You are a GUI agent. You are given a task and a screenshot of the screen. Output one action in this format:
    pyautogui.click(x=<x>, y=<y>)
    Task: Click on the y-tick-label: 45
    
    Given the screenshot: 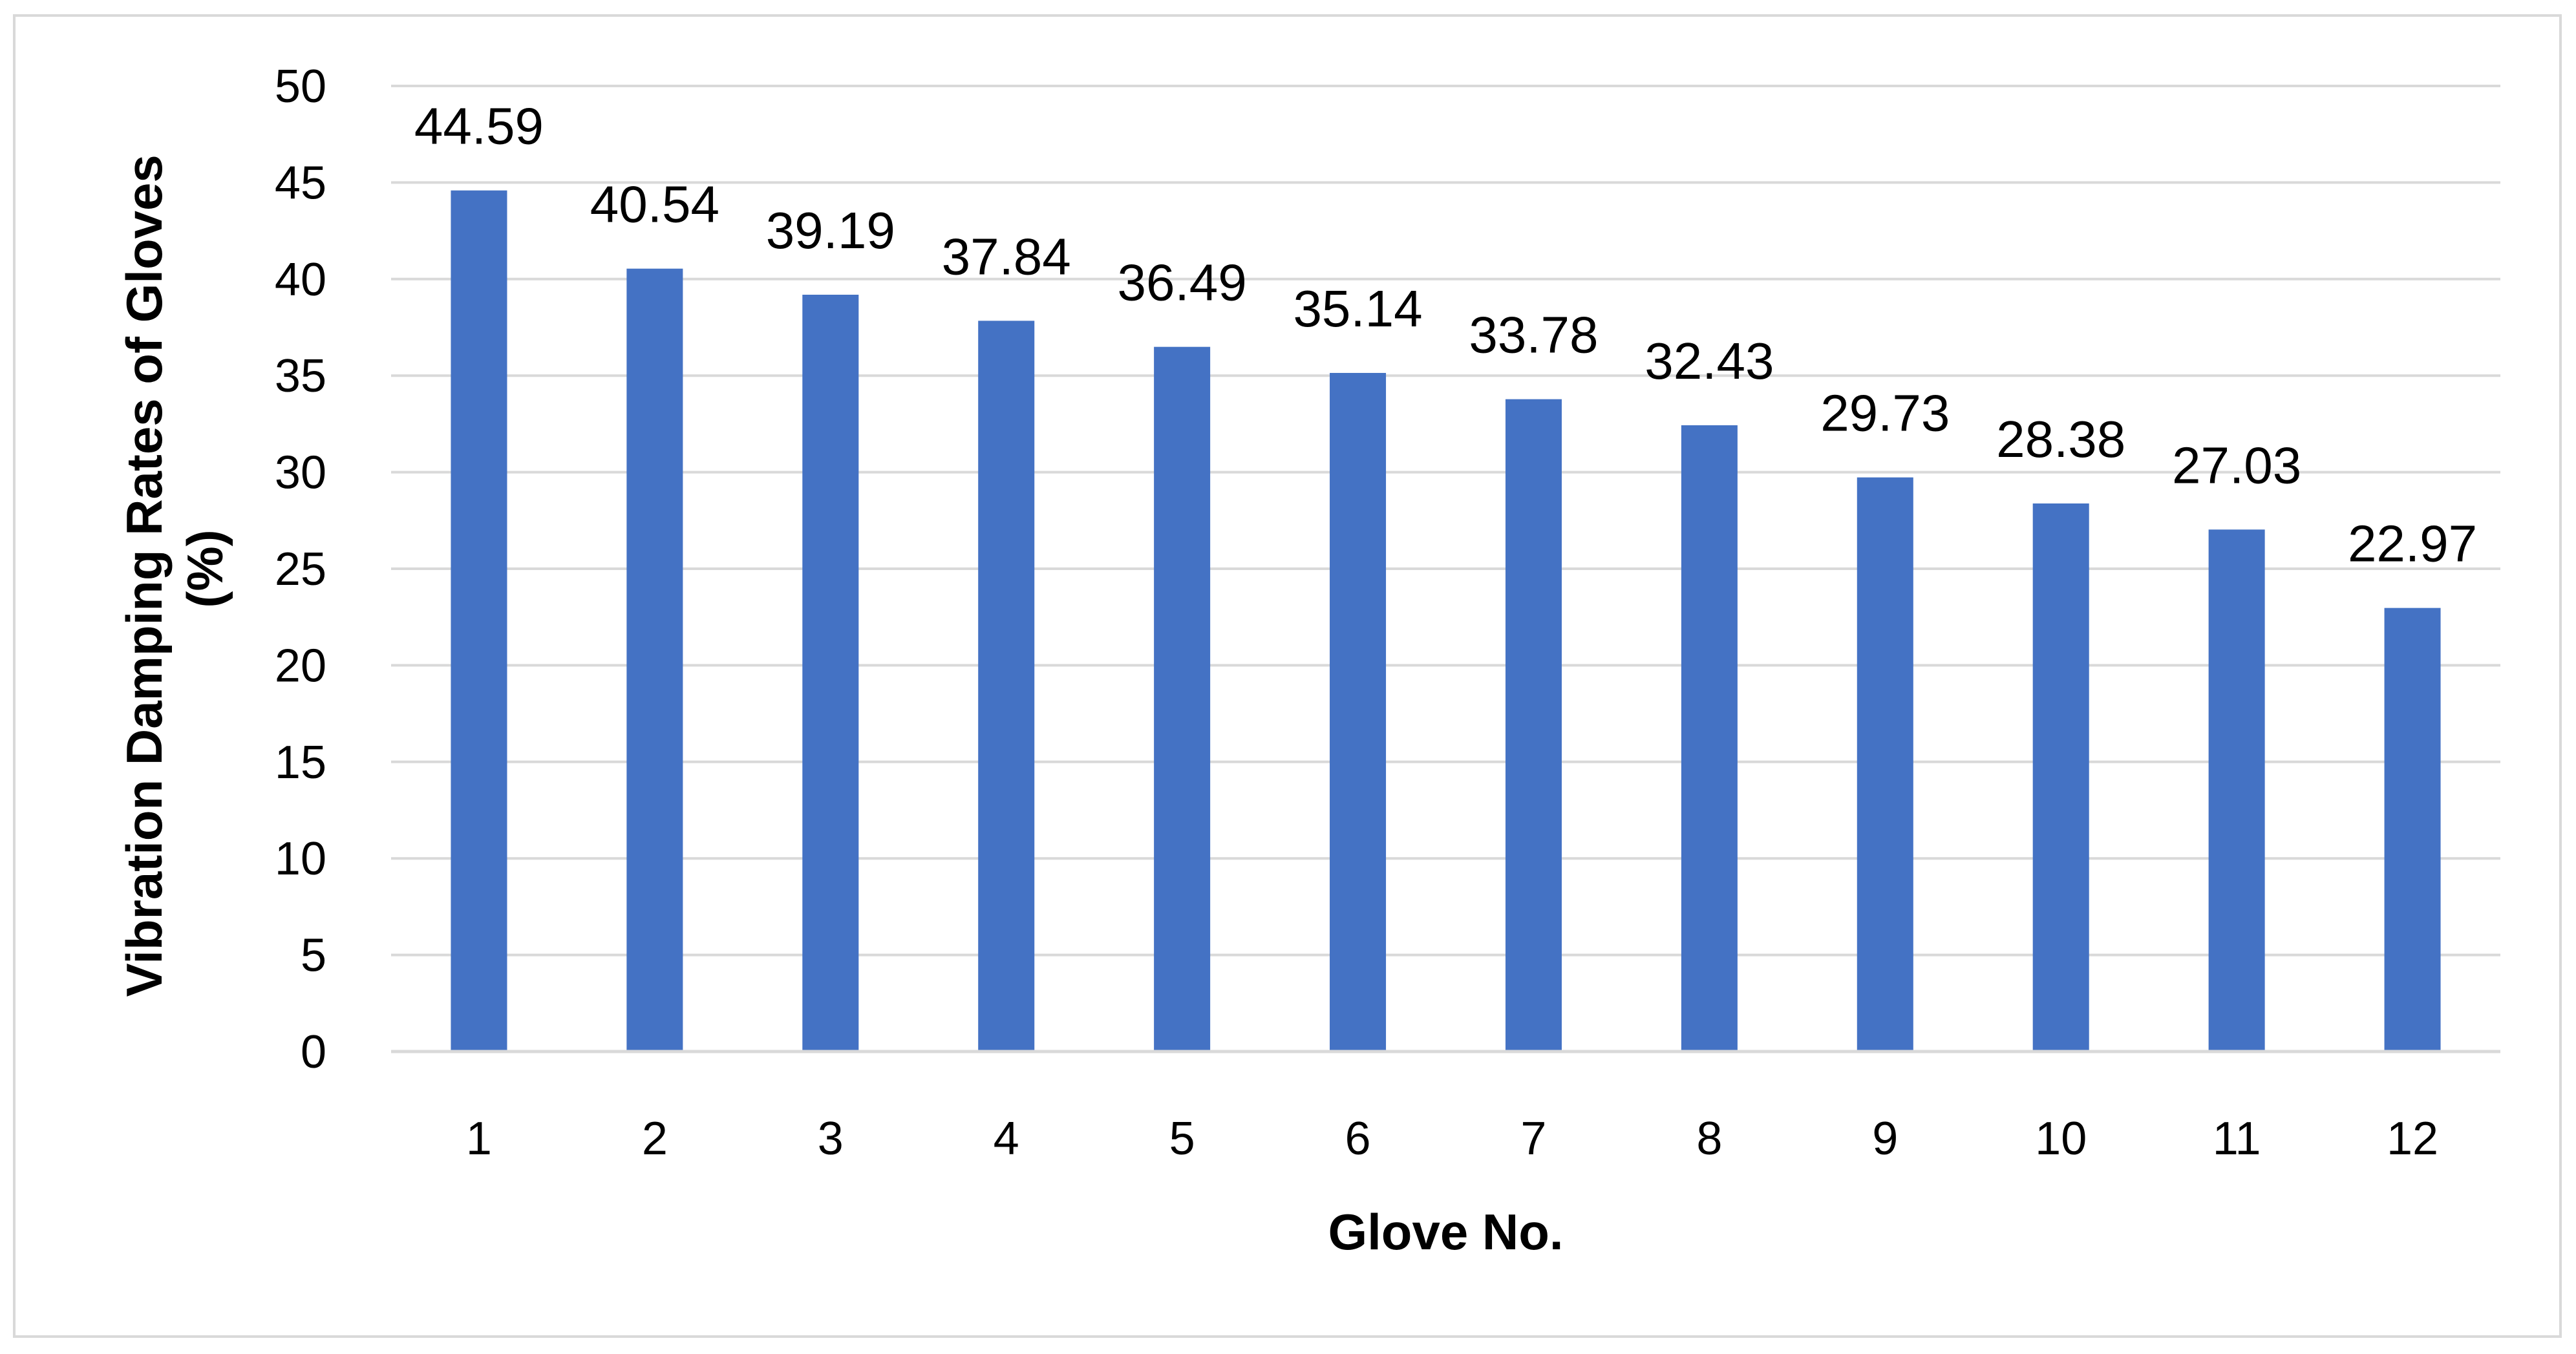 What is the action you would take?
    pyautogui.click(x=300, y=183)
    